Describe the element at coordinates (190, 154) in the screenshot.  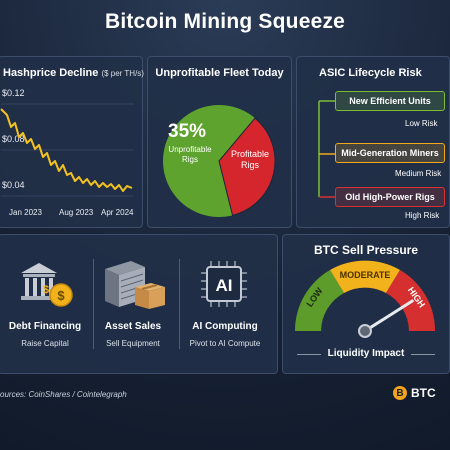
I see `unprofitable-label: Unprofitable Rigs` at that location.